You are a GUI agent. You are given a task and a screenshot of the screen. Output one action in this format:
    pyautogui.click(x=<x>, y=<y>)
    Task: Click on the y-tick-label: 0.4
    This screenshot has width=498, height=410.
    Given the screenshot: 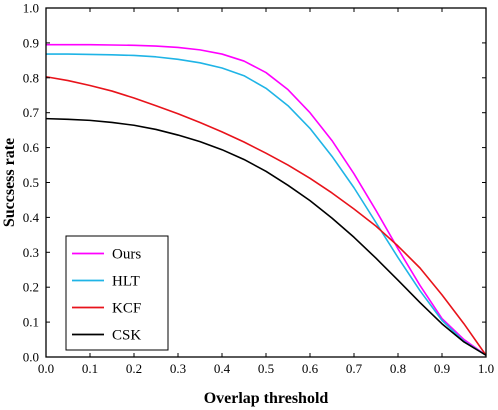 What is the action you would take?
    pyautogui.click(x=31, y=217)
    